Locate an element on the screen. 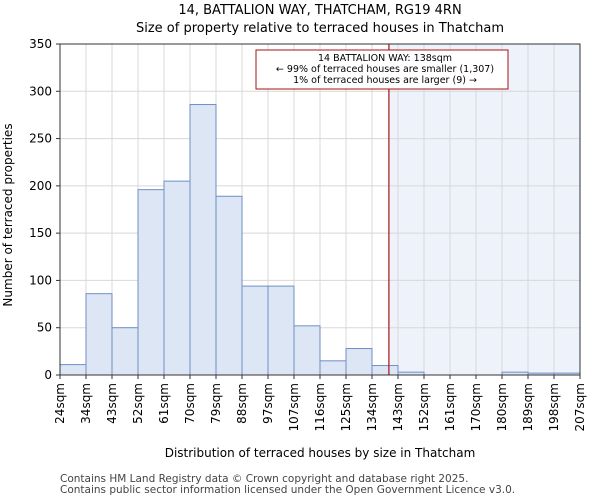 This screenshot has width=600, height=500. x-tick-label: 34sqm is located at coordinates (86, 403).